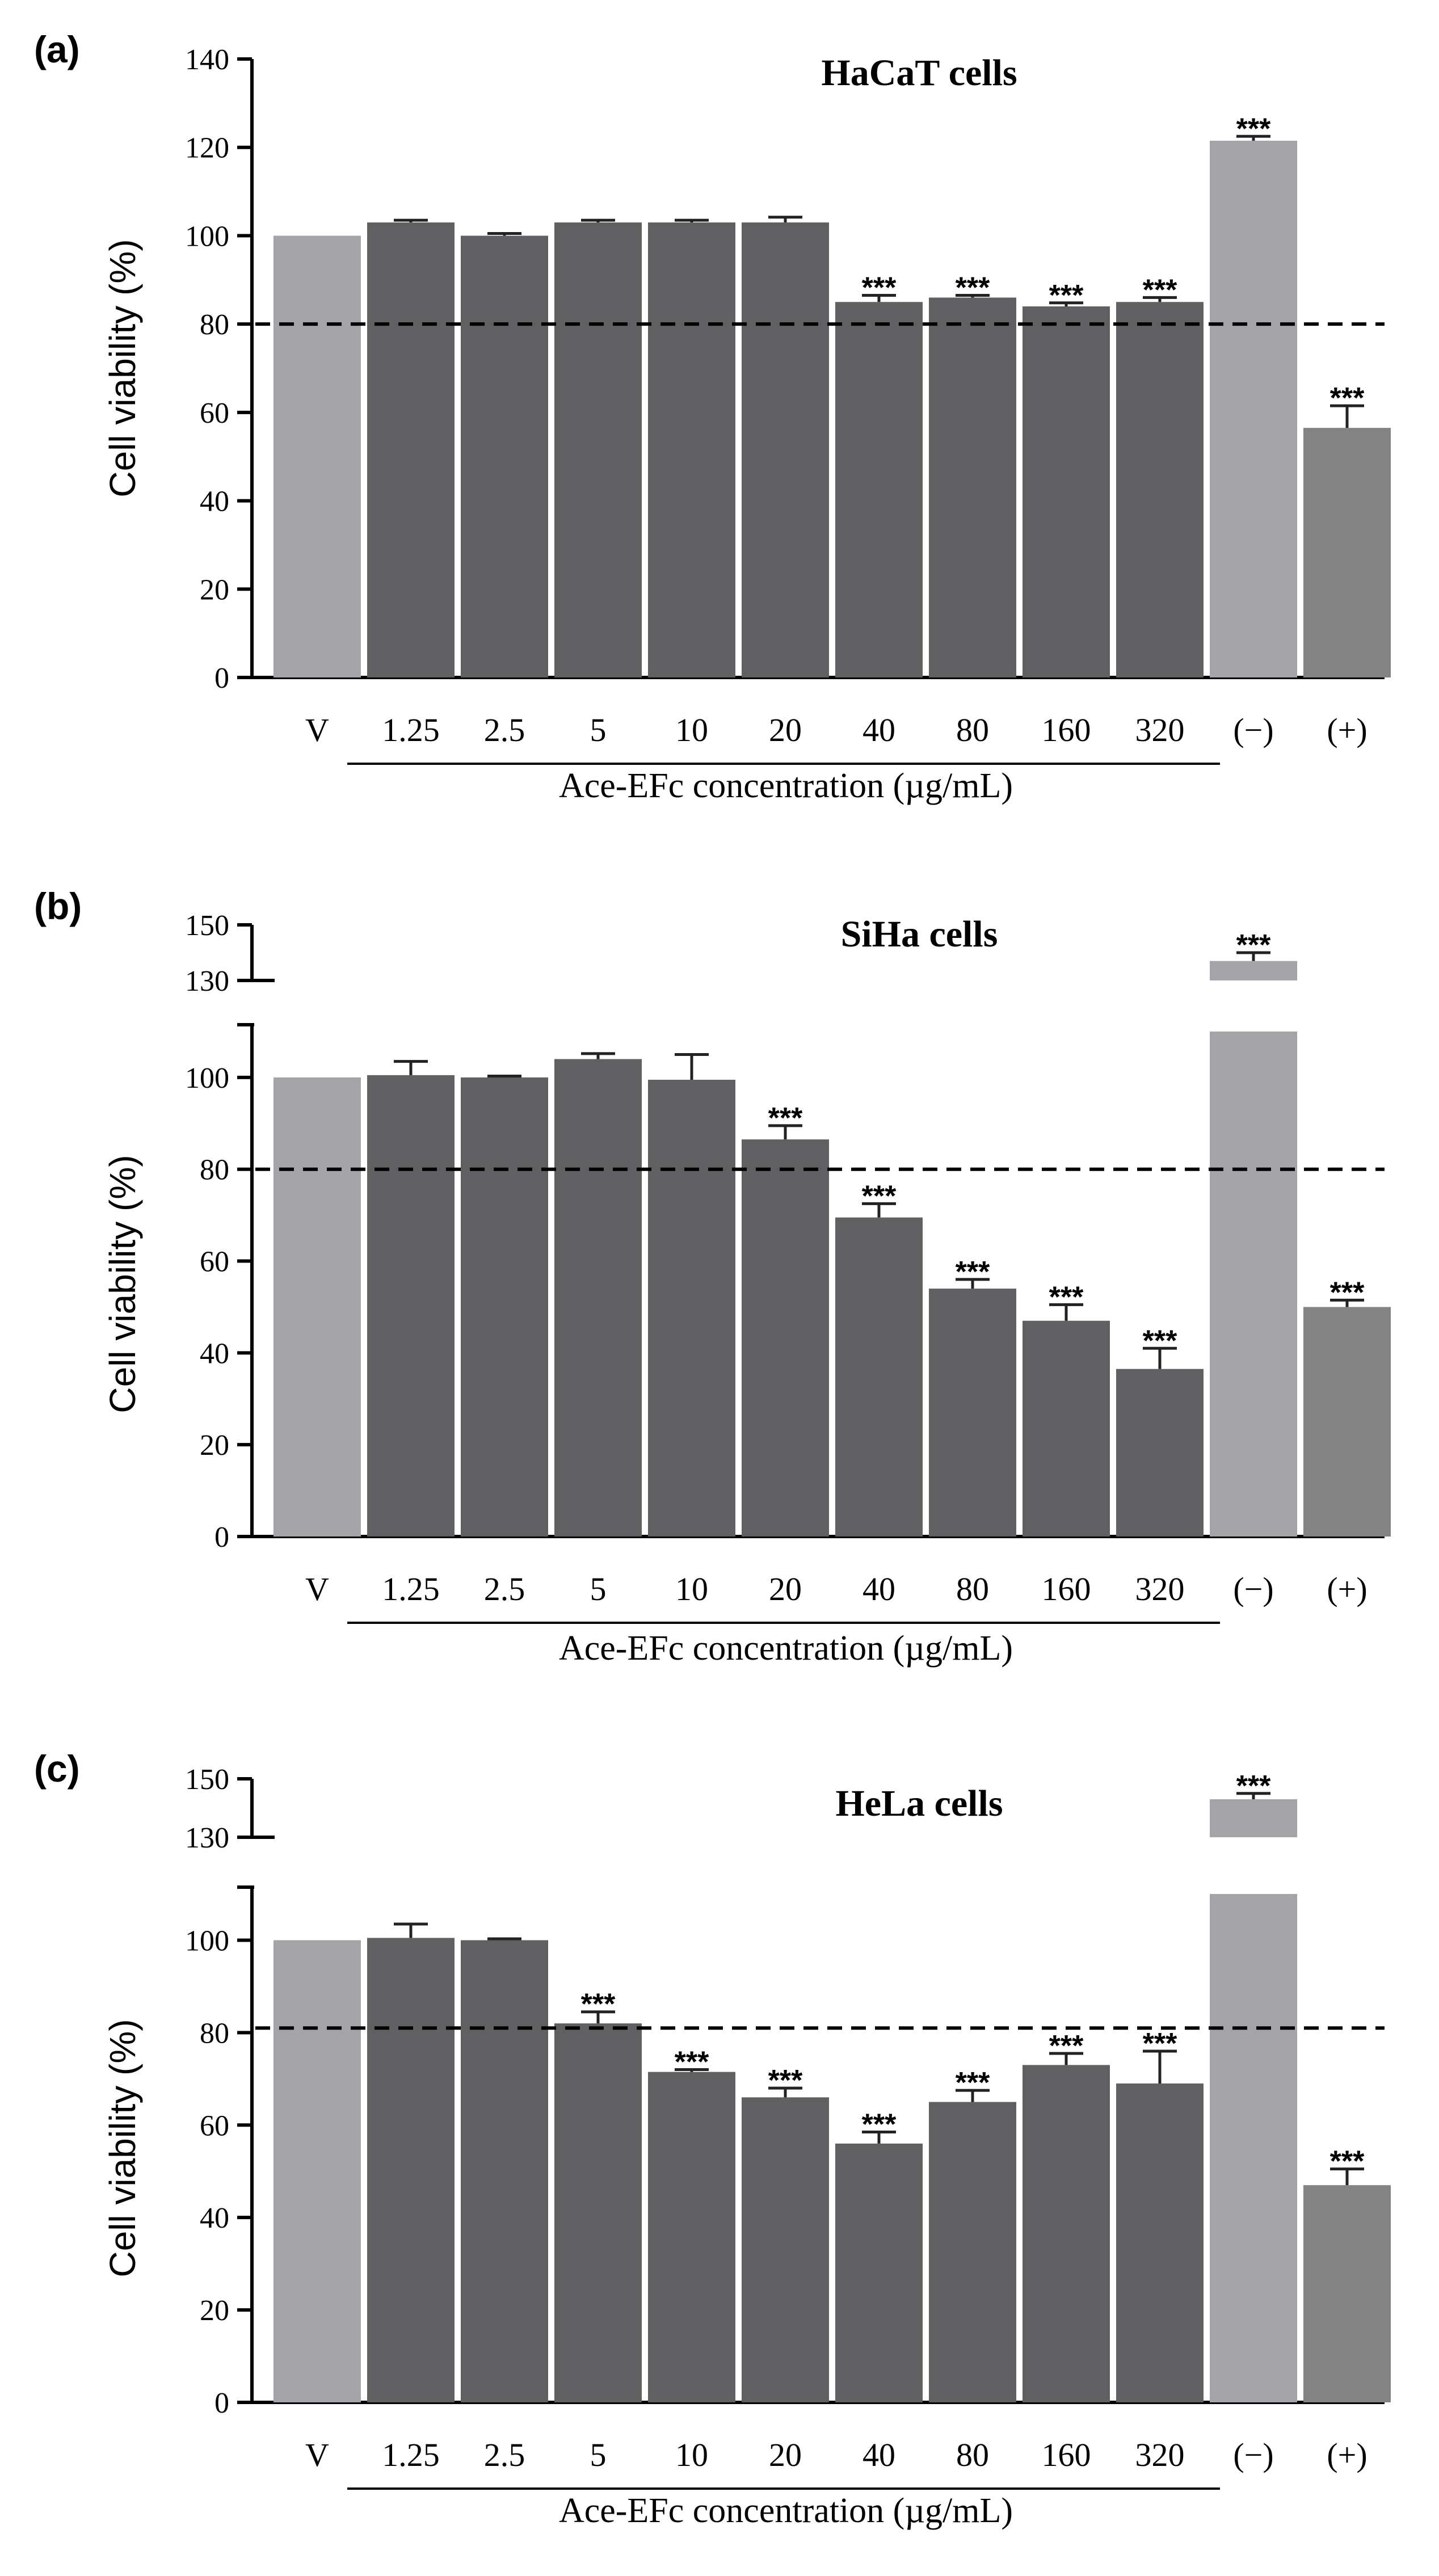 This screenshot has height=2576, width=1439. What do you see at coordinates (58, 906) in the screenshot?
I see `panel-label: (b)` at bounding box center [58, 906].